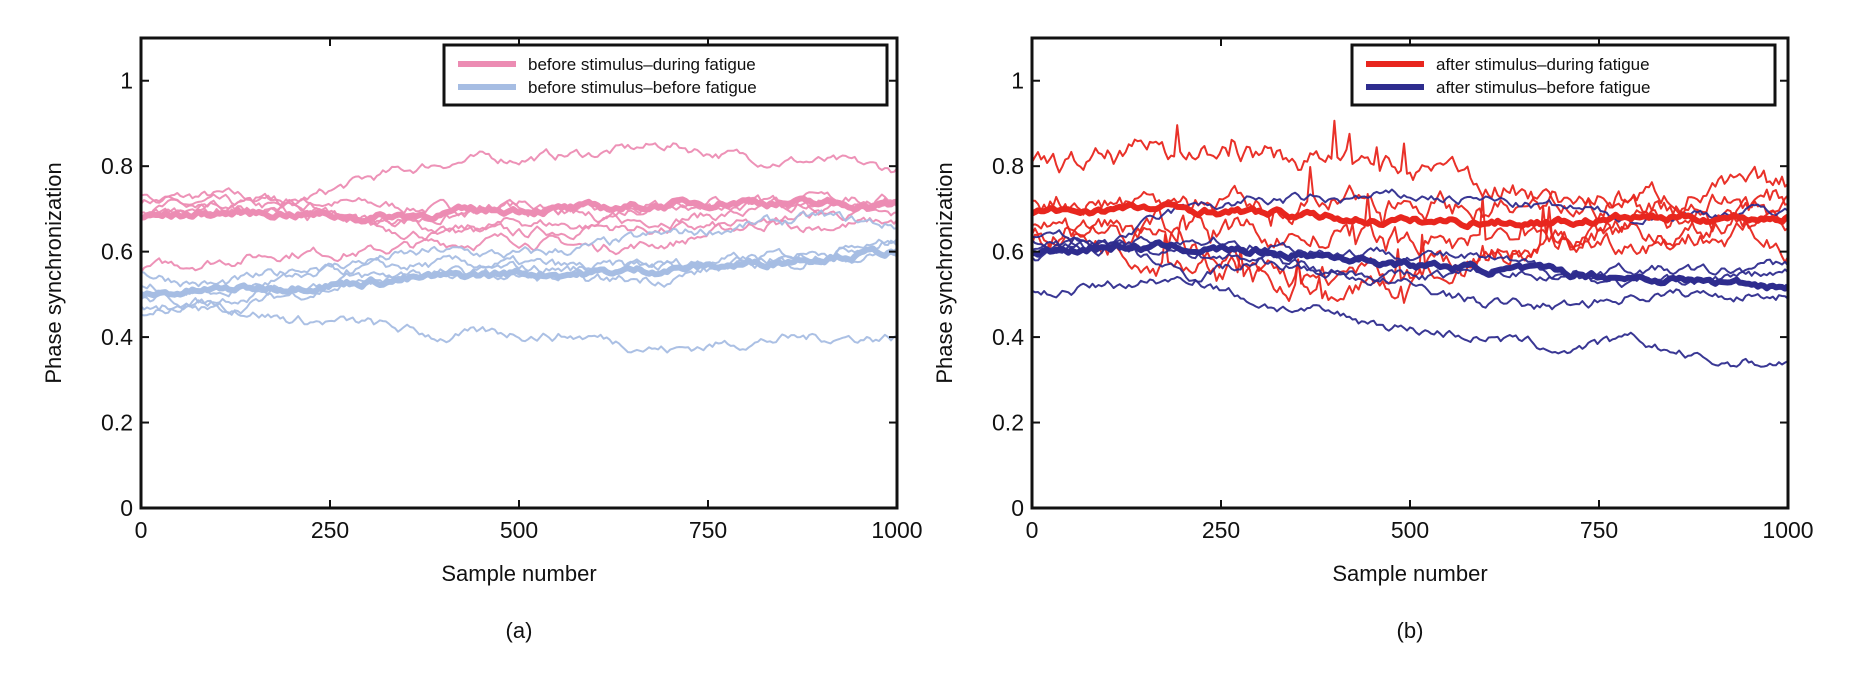 The width and height of the screenshot is (1859, 681). I want to click on mean-line-before-stimulus-during-fatigue, so click(519, 210).